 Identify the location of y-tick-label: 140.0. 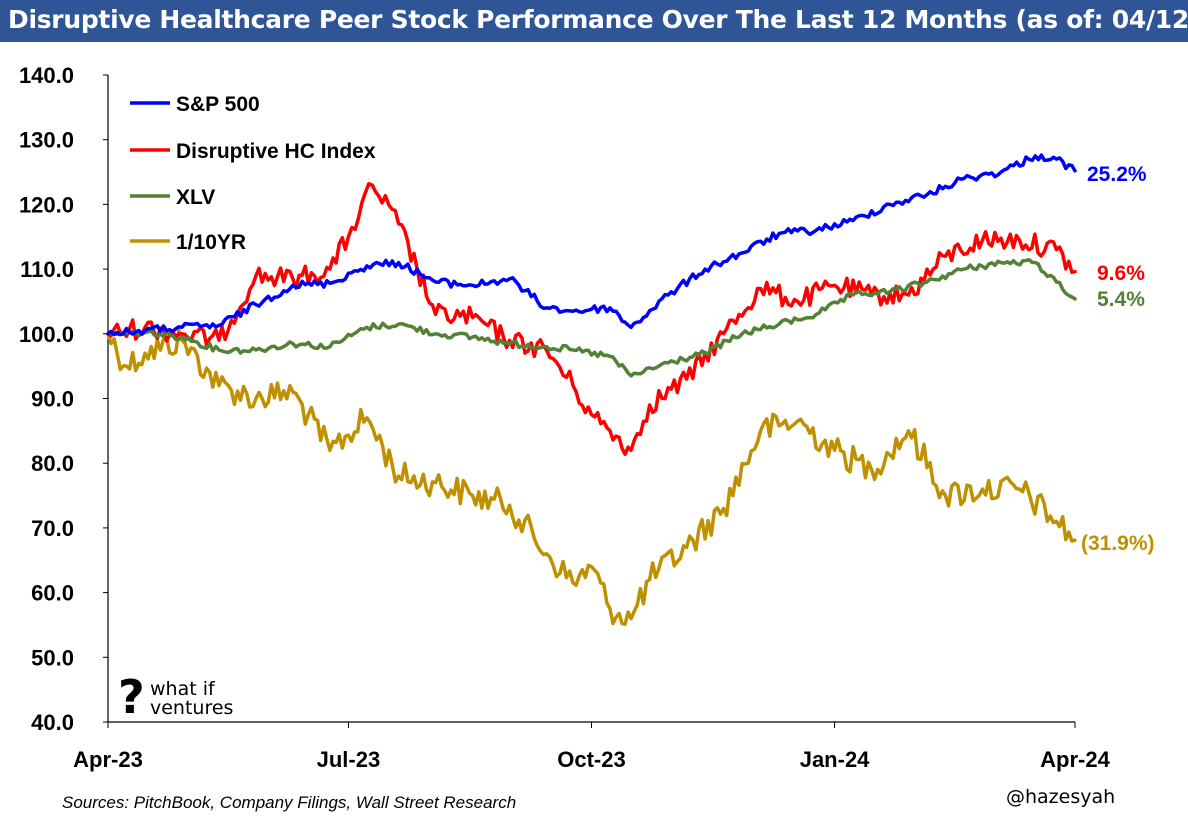
(46, 75).